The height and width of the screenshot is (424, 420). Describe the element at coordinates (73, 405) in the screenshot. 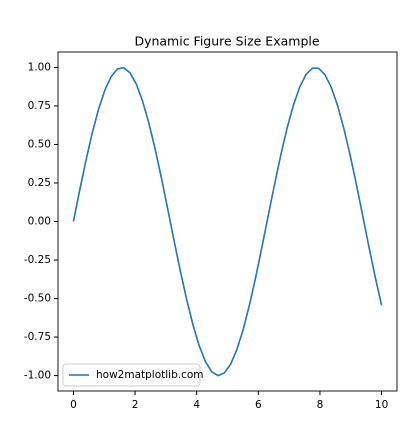

I see `x-tick-label: 0` at that location.